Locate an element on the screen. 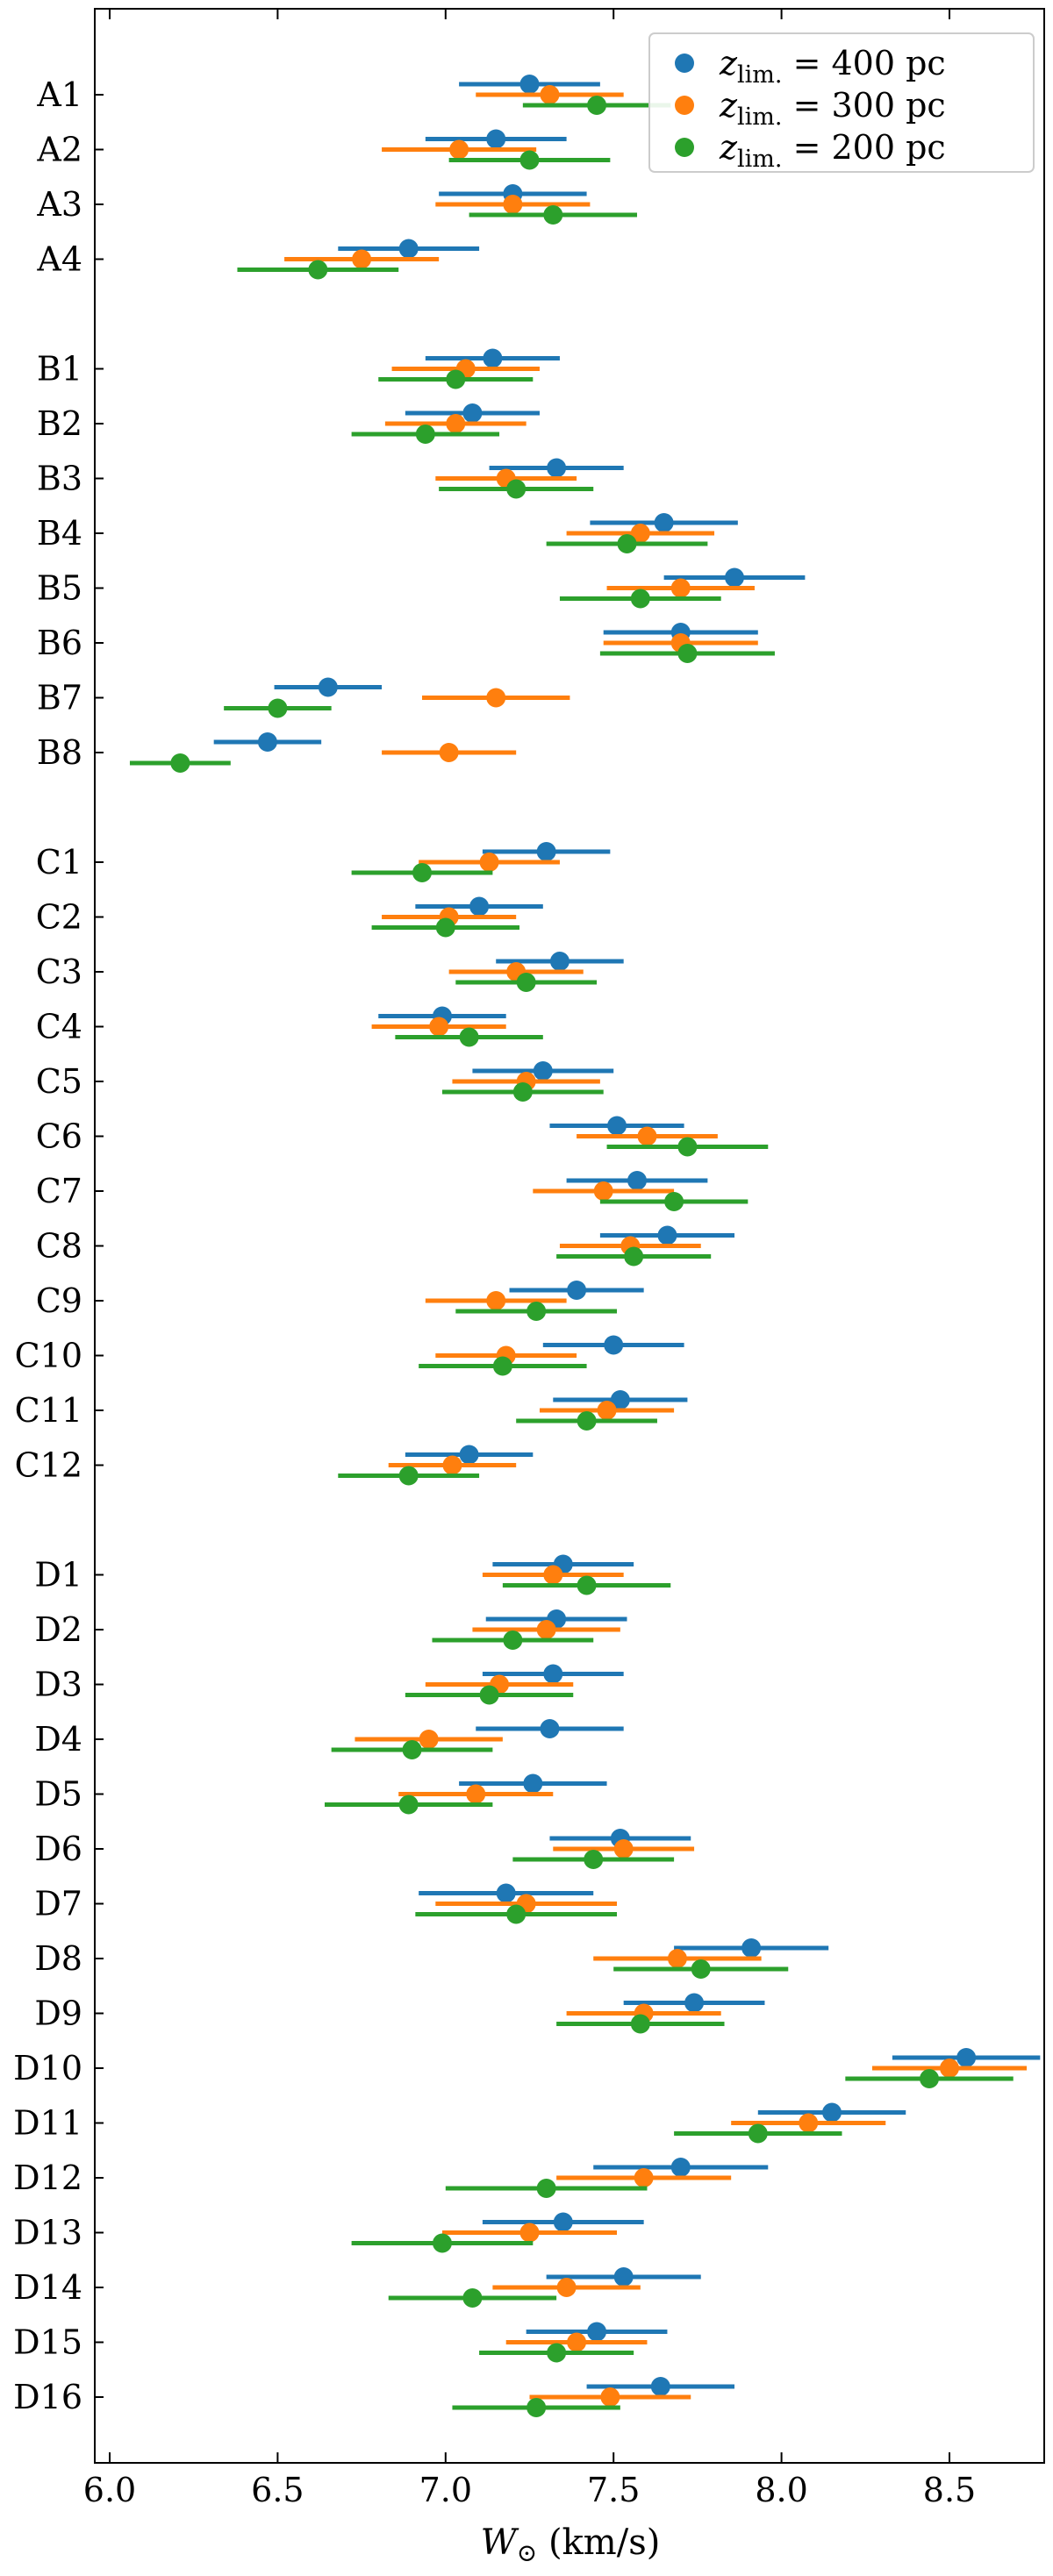 This screenshot has height=2576, width=1053. point-D13-s300 is located at coordinates (529, 2233).